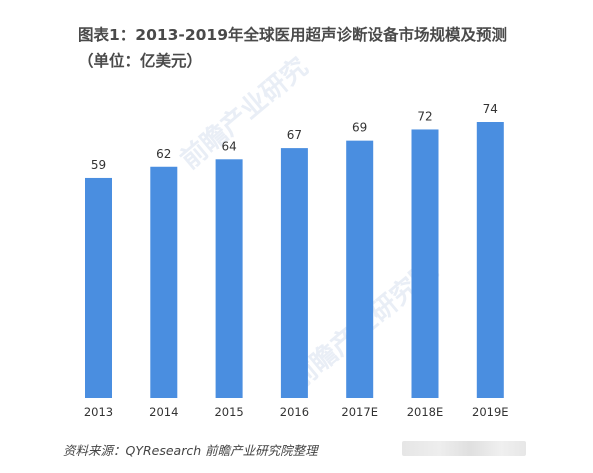 The height and width of the screenshot is (473, 593). What do you see at coordinates (294, 135) in the screenshot?
I see `value-label-2016: 67` at bounding box center [294, 135].